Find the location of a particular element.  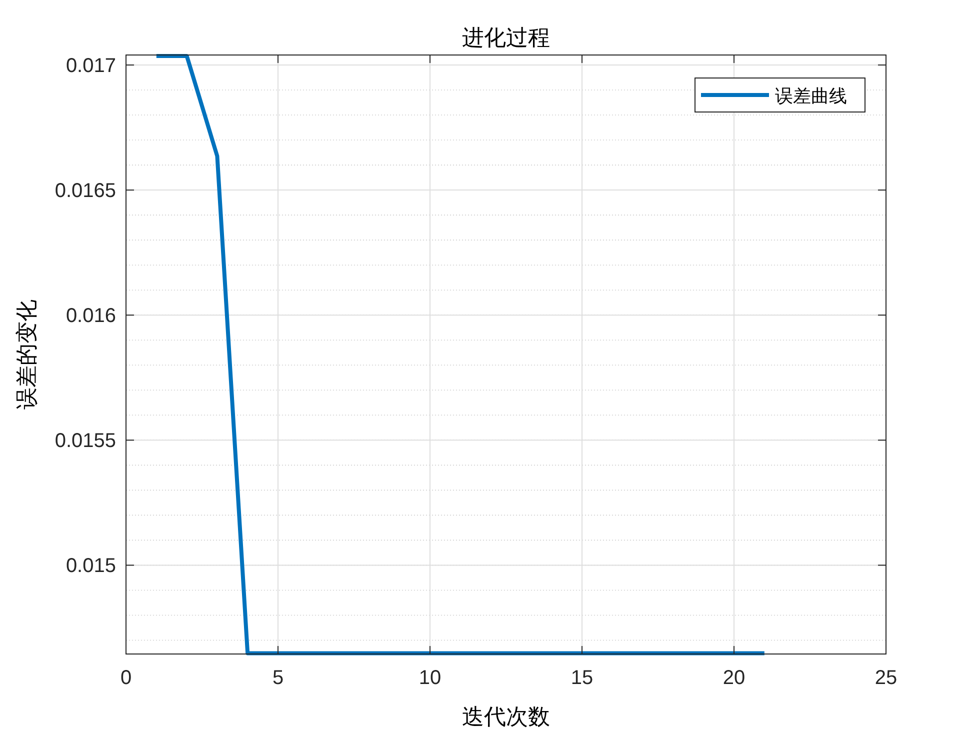

y-tick-label: 0.0165 is located at coordinates (85, 191).